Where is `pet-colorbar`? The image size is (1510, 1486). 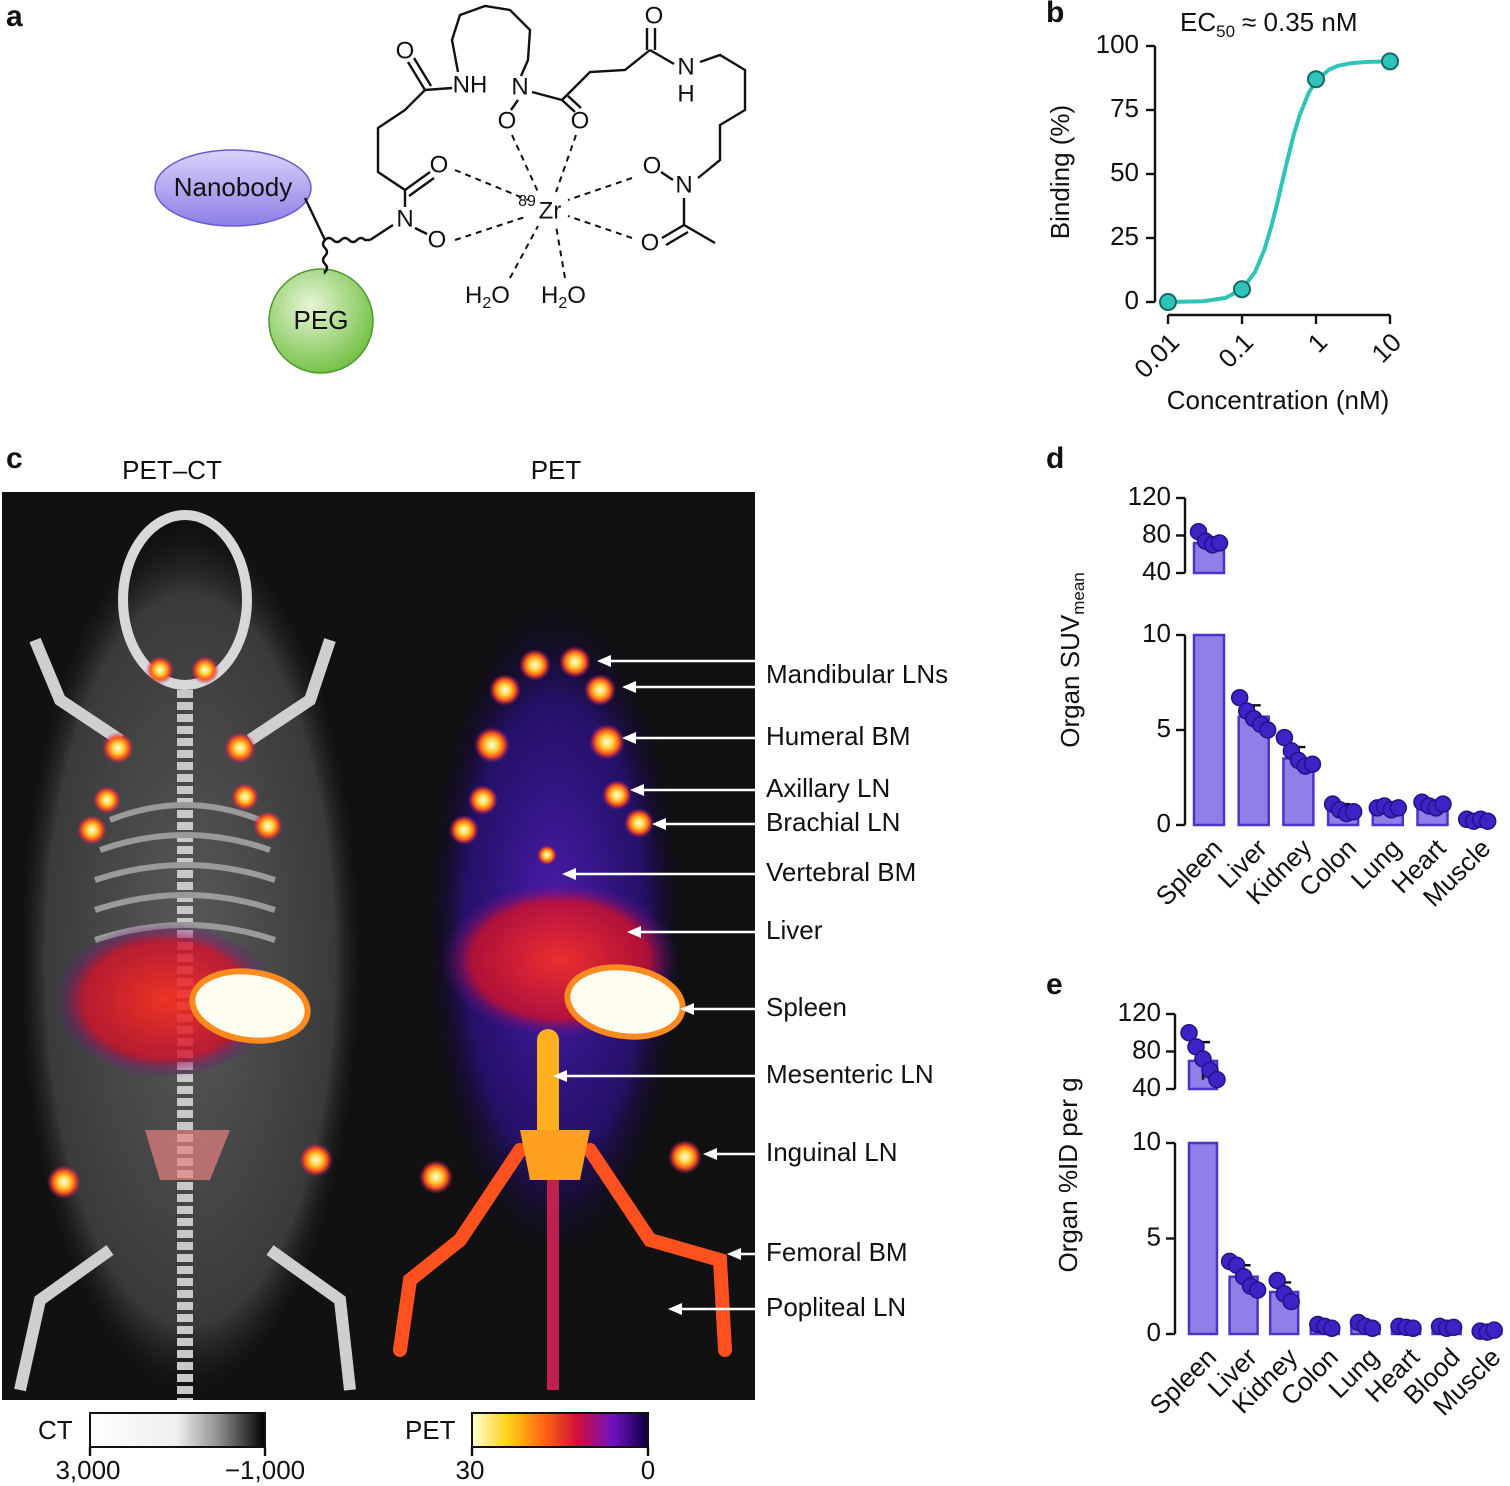 pet-colorbar is located at coordinates (560, 1430).